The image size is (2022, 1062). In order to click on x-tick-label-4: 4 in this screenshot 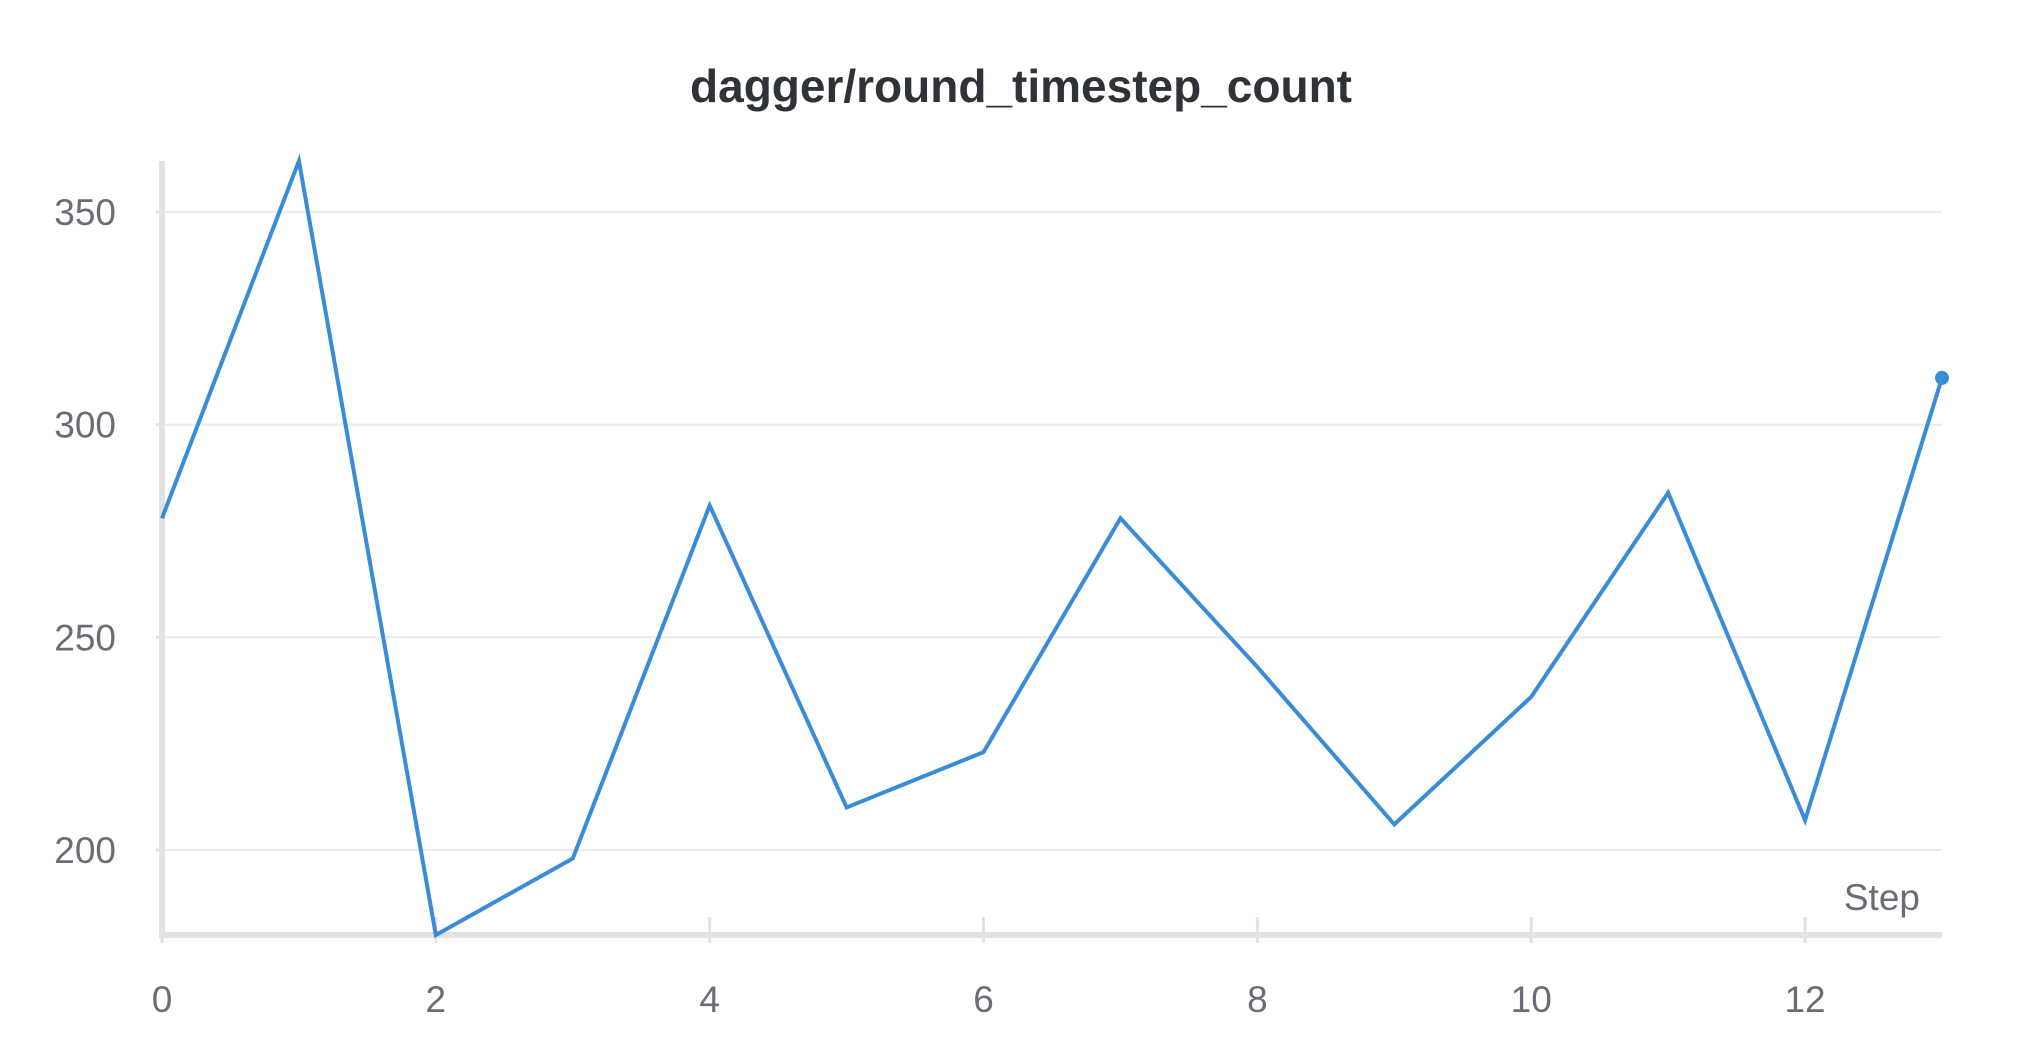, I will do `click(709, 999)`.